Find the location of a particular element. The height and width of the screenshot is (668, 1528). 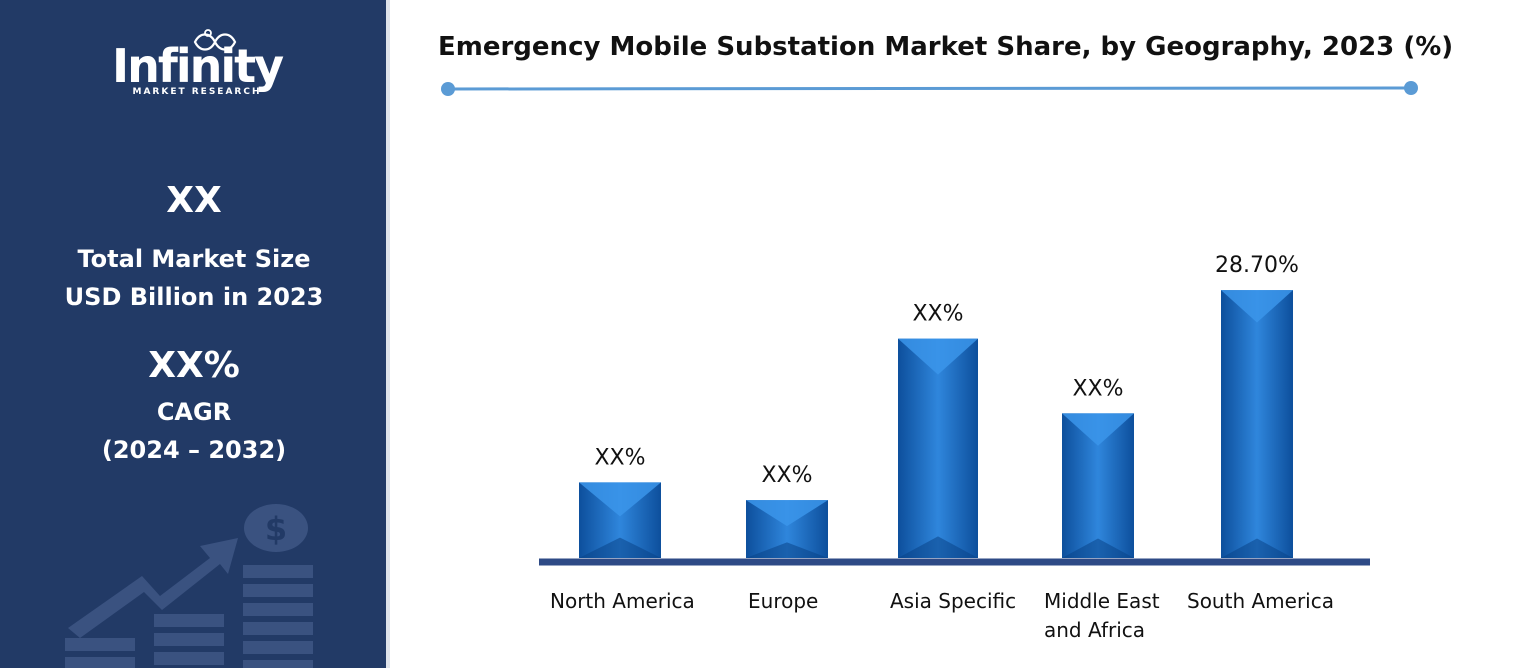

market-size-value: XX is located at coordinates (194, 200).